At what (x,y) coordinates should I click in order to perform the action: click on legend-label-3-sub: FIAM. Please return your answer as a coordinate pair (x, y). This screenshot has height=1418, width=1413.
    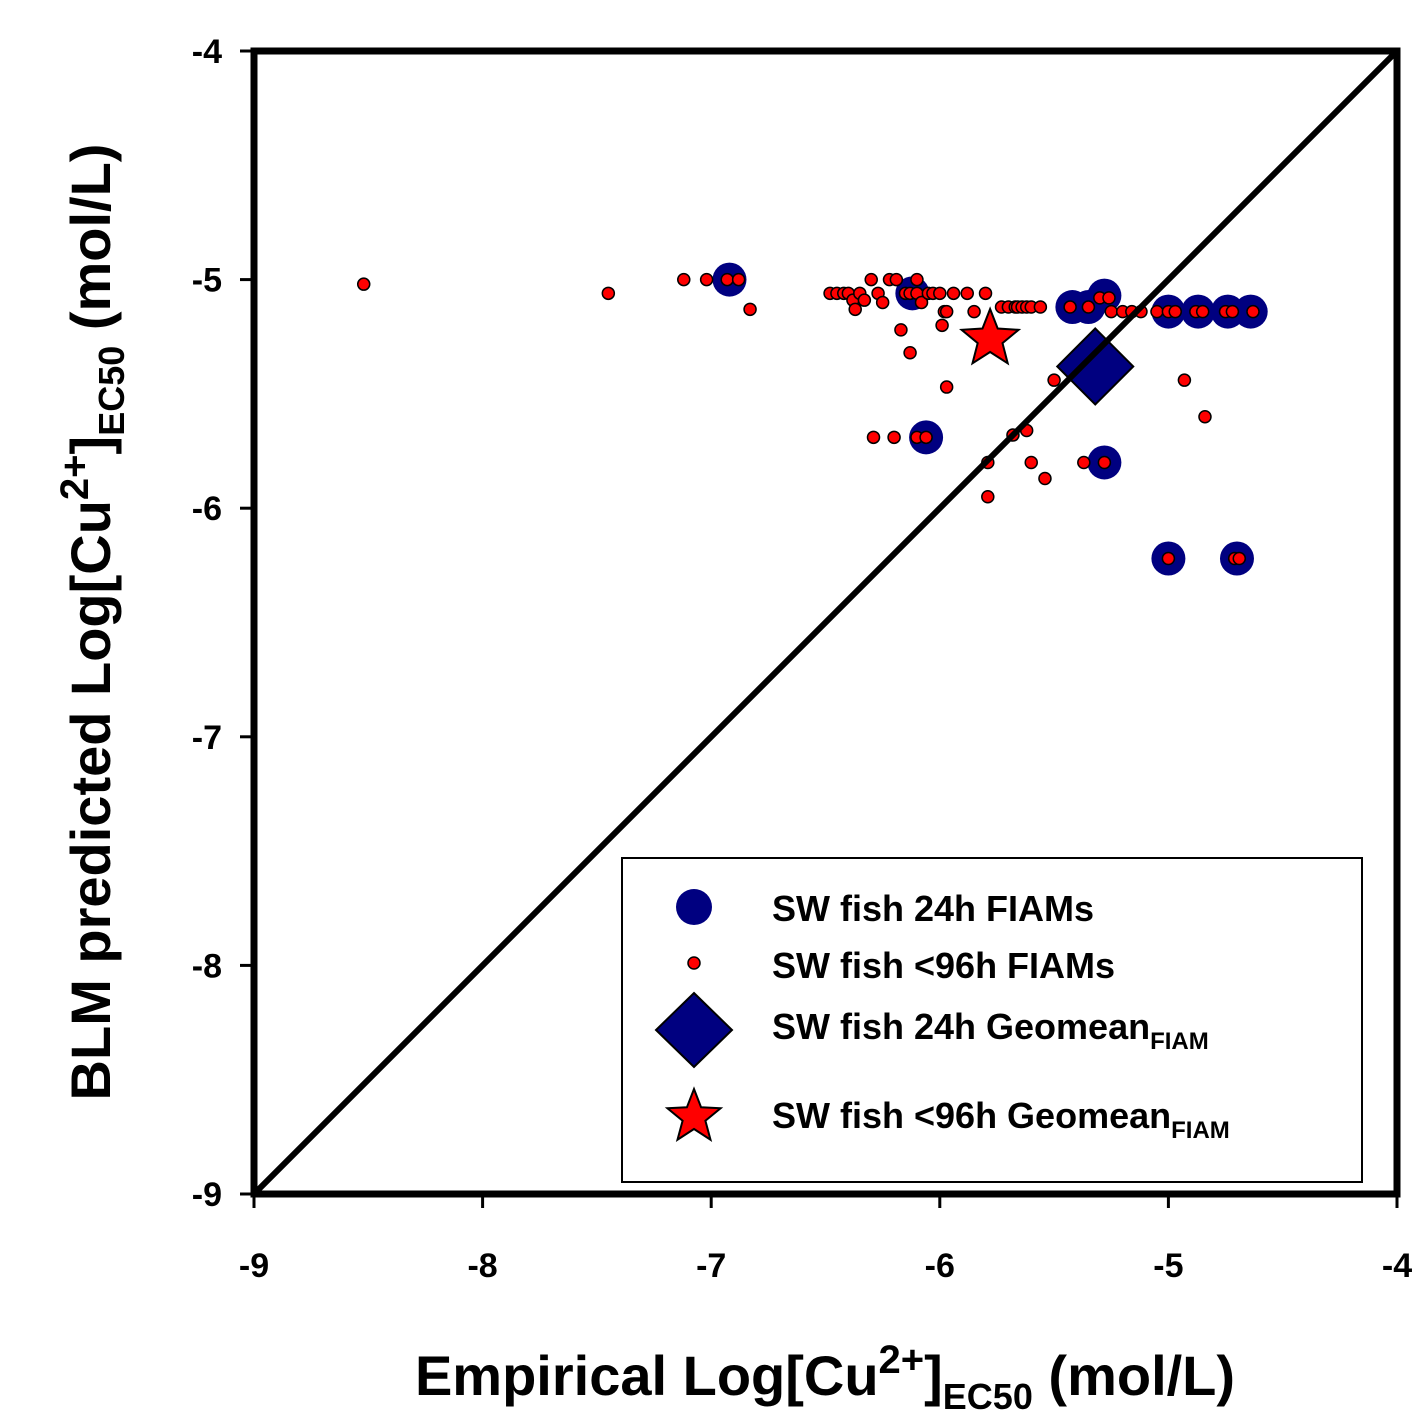
    Looking at the image, I should click on (1179, 1041).